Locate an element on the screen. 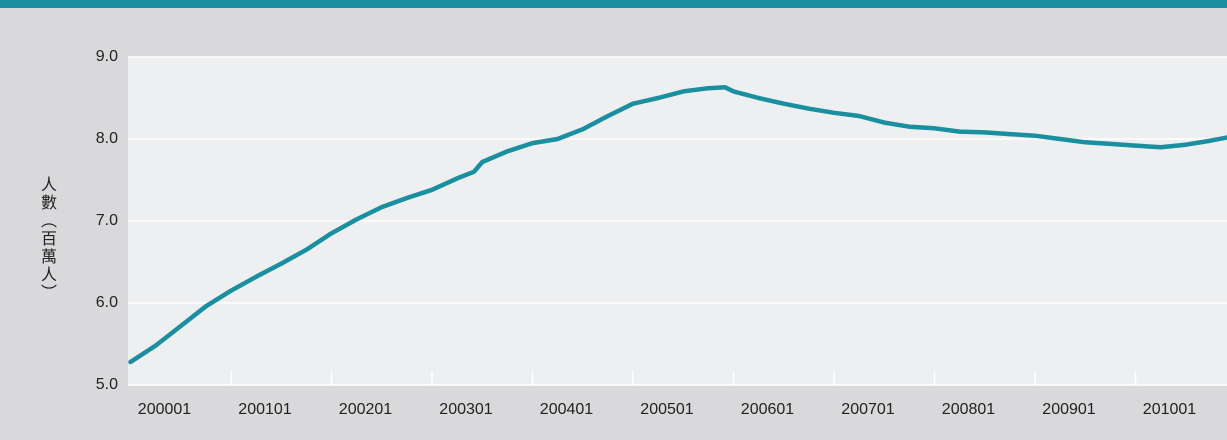 The width and height of the screenshot is (1227, 440). y-tick-label: 8.0 is located at coordinates (107, 138).